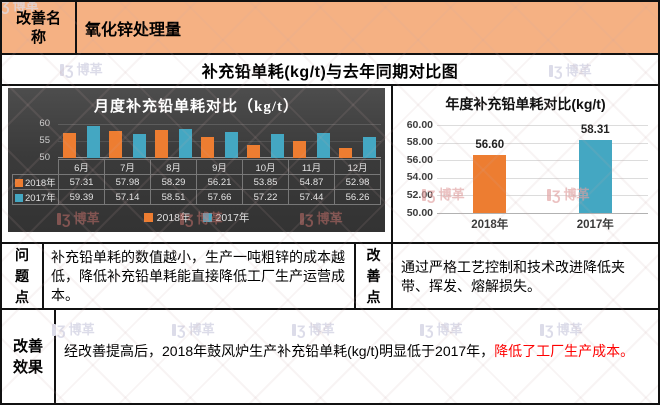 This screenshot has width=660, height=405. I want to click on bar-2017年: 58.31, so click(595, 168).